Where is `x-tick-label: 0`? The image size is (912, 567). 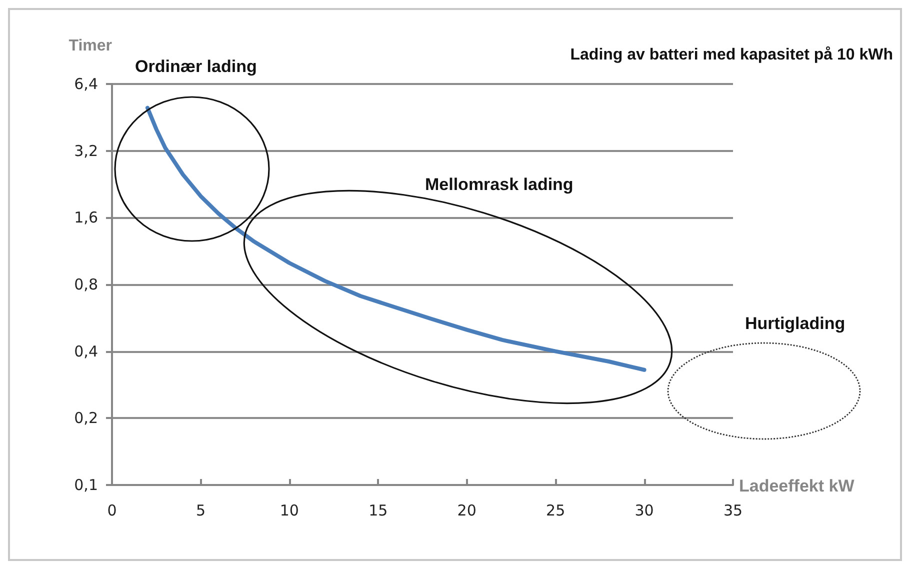
x-tick-label: 0 is located at coordinates (112, 511).